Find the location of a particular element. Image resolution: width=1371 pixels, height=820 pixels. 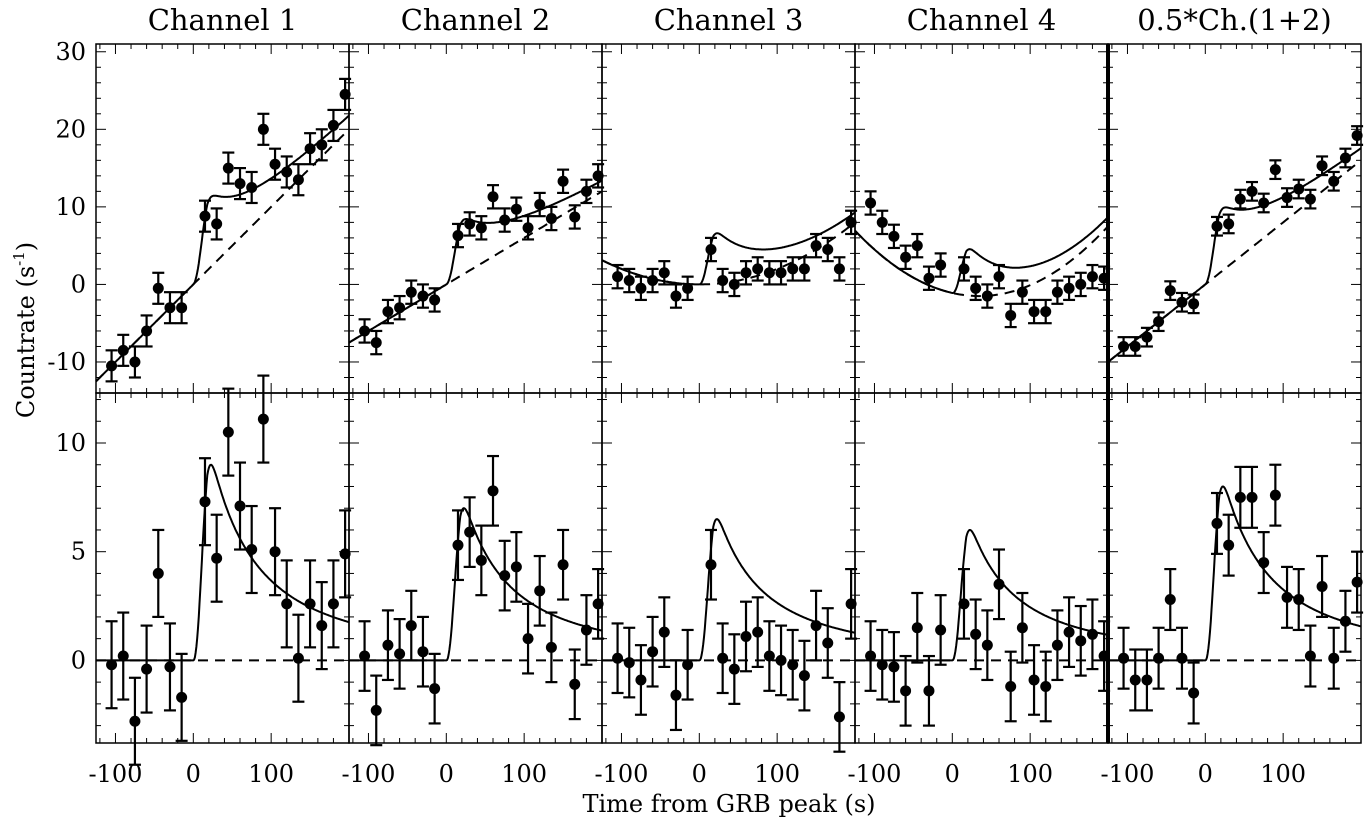

y-tick-label-bottom: 0 is located at coordinates (78, 660).